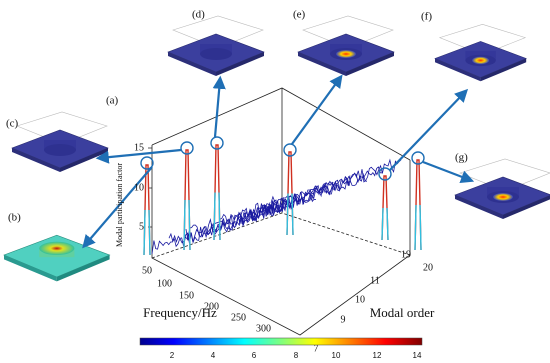  What do you see at coordinates (426, 17) in the screenshot?
I see `panel-label: (f)` at bounding box center [426, 17].